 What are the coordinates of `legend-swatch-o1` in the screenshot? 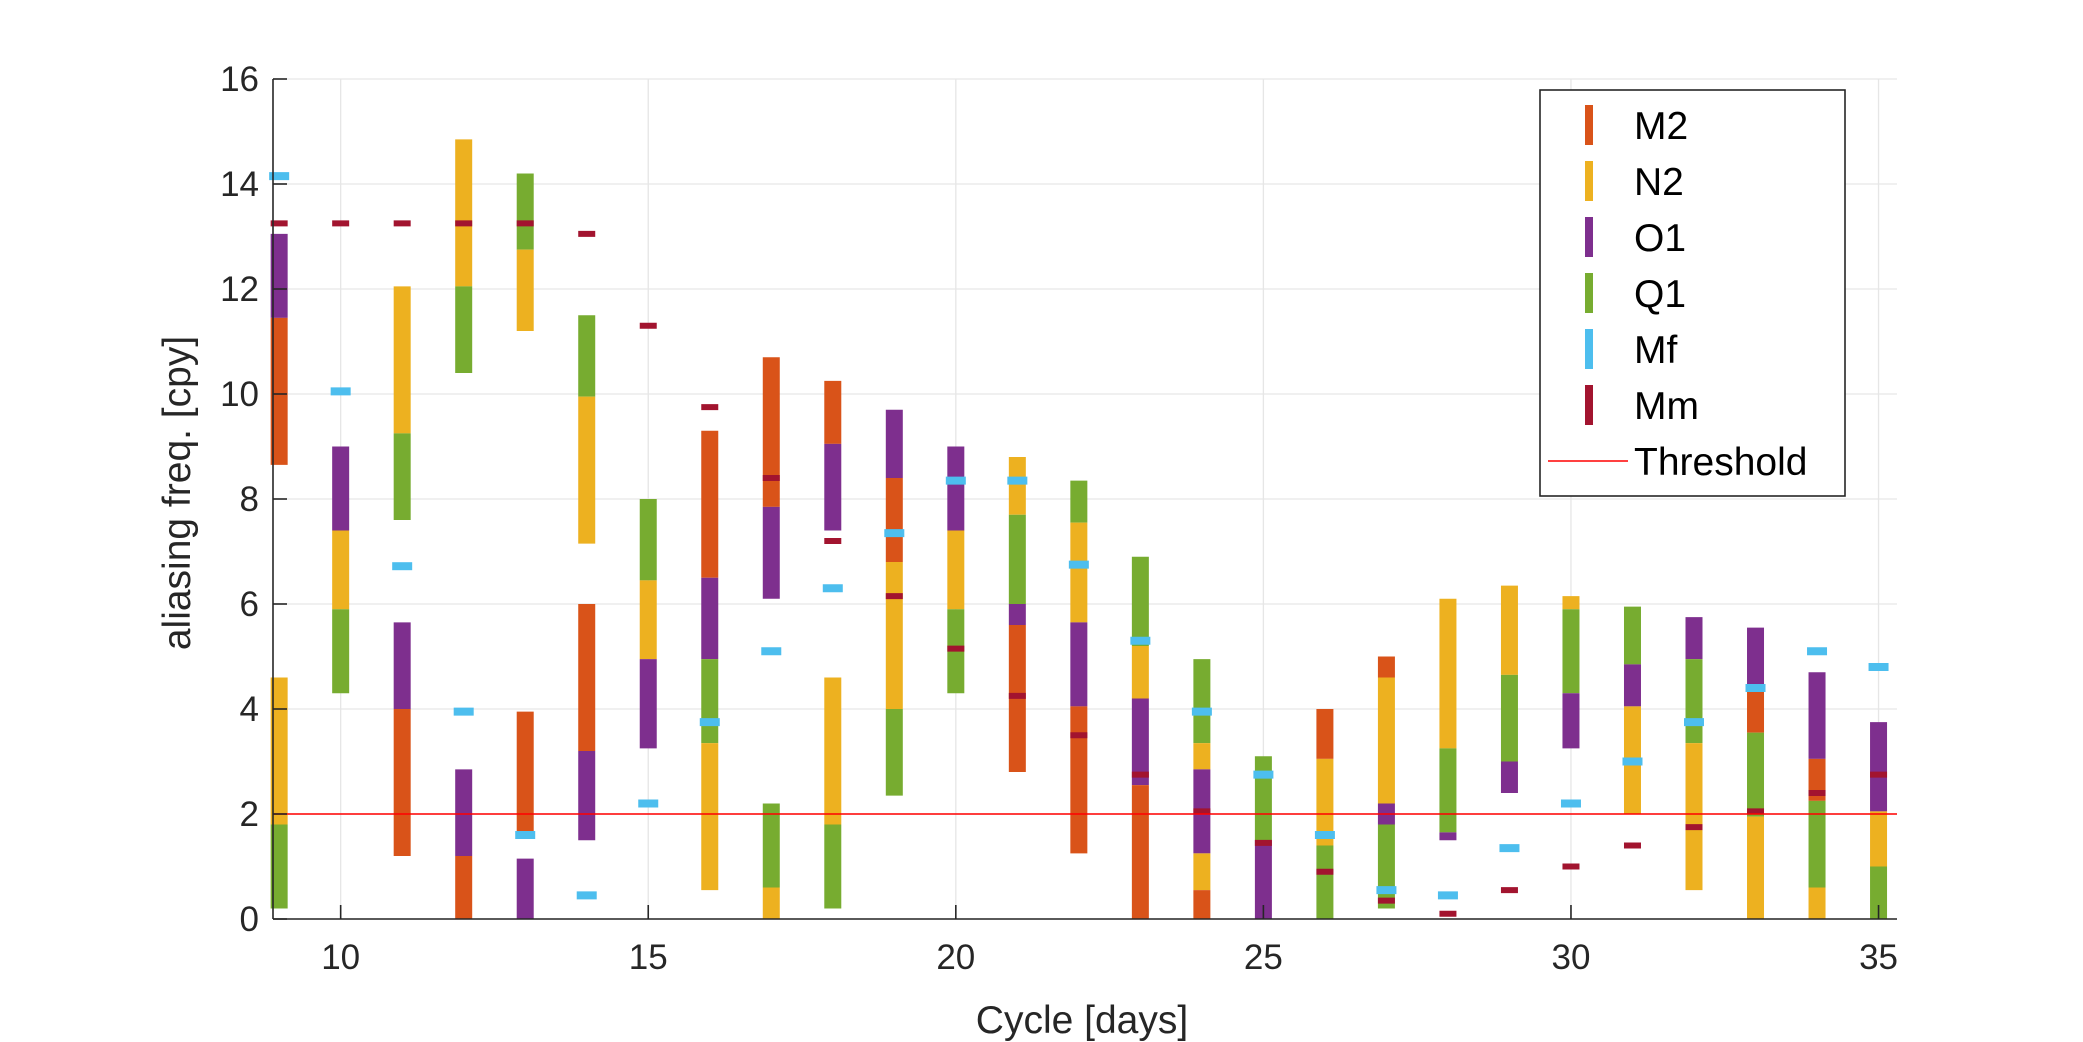 It's located at (1589, 237).